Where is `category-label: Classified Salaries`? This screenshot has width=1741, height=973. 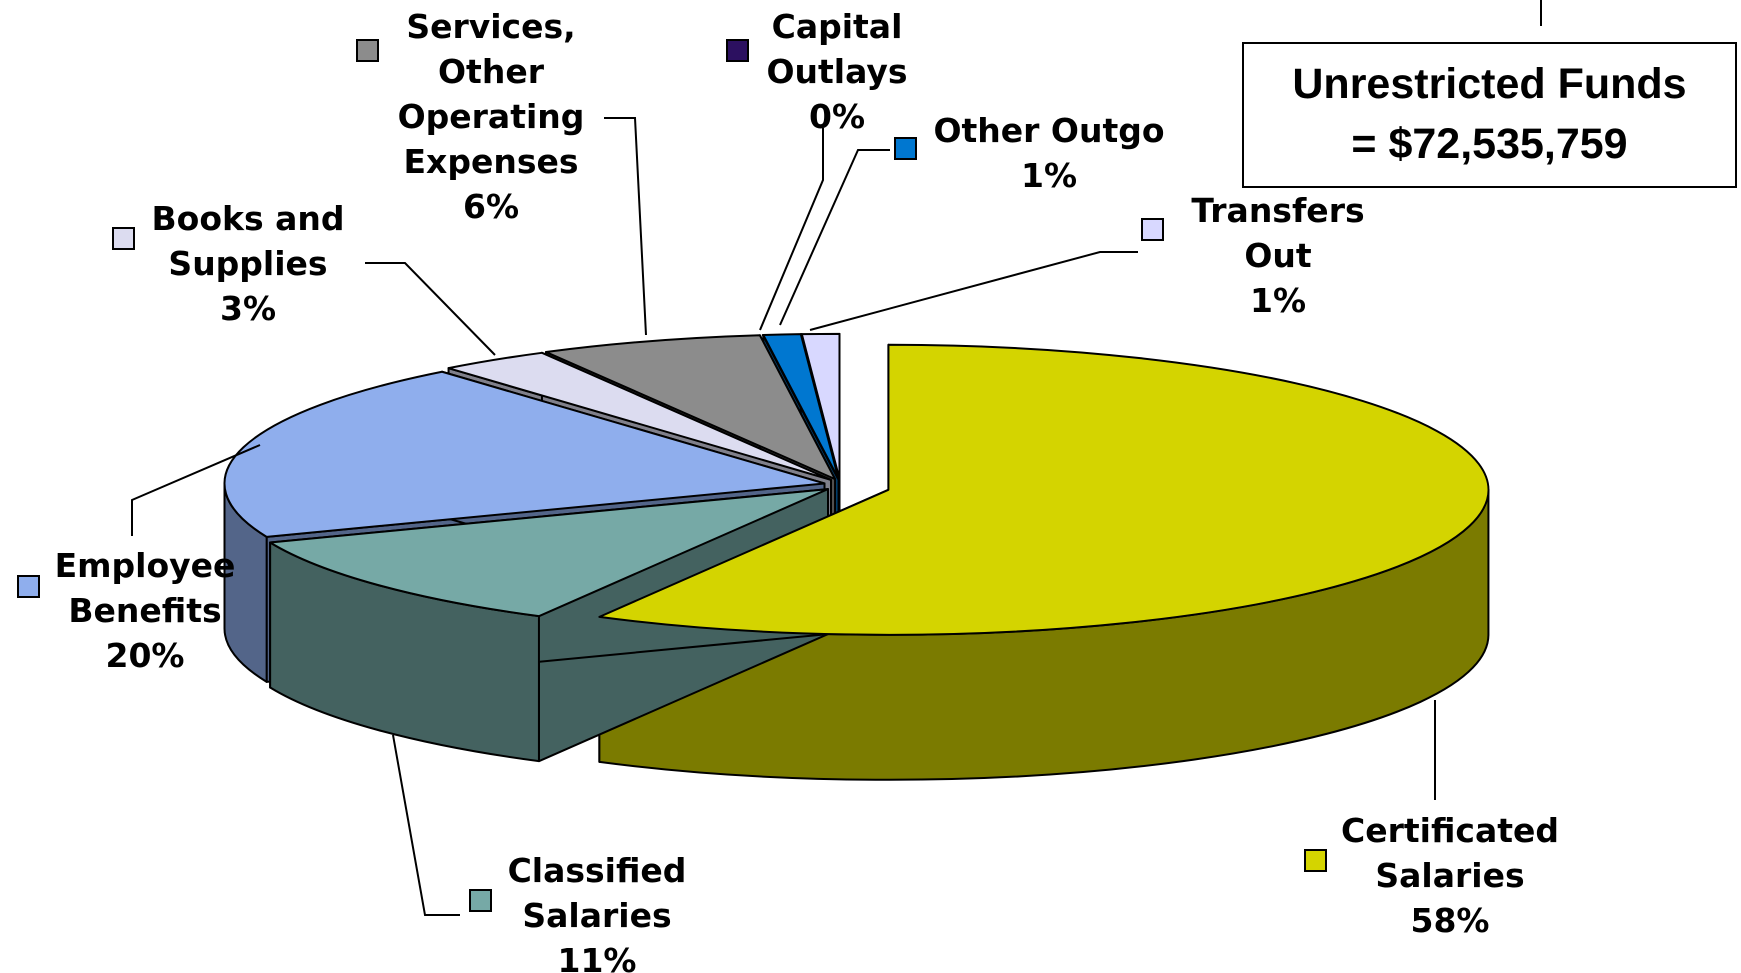 category-label: Classified Salaries is located at coordinates (597, 893).